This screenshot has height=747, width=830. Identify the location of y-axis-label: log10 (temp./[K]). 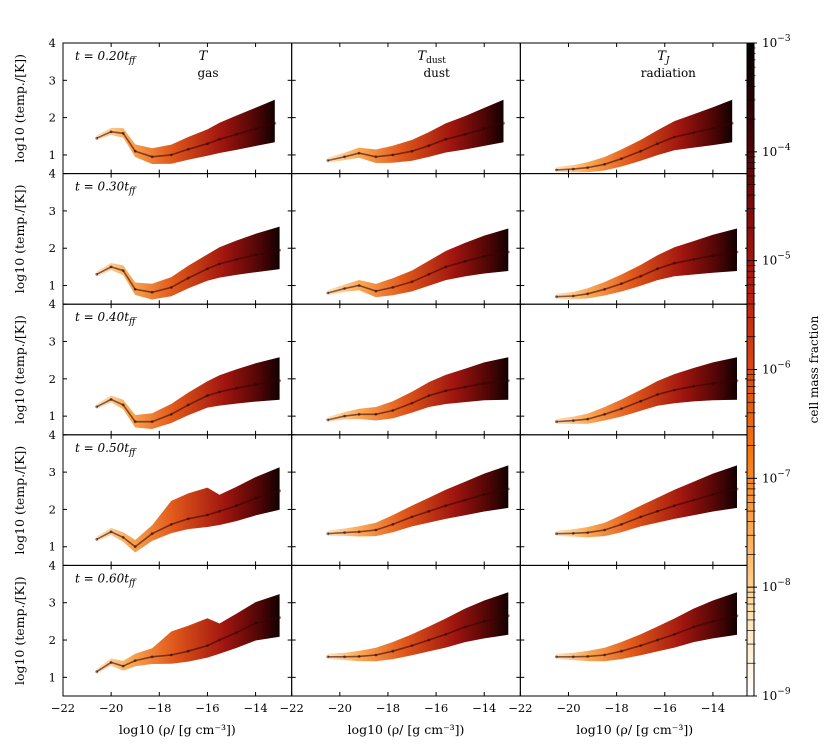
(19, 369).